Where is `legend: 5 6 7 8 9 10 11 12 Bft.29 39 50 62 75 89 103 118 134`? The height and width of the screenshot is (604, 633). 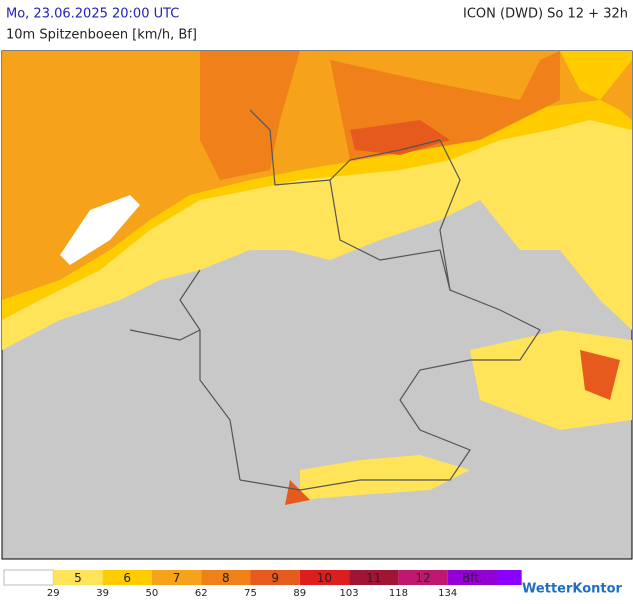 legend: 5 6 7 8 9 10 11 12 Bft.29 39 50 62 75 89 103 118 134 is located at coordinates (262, 584).